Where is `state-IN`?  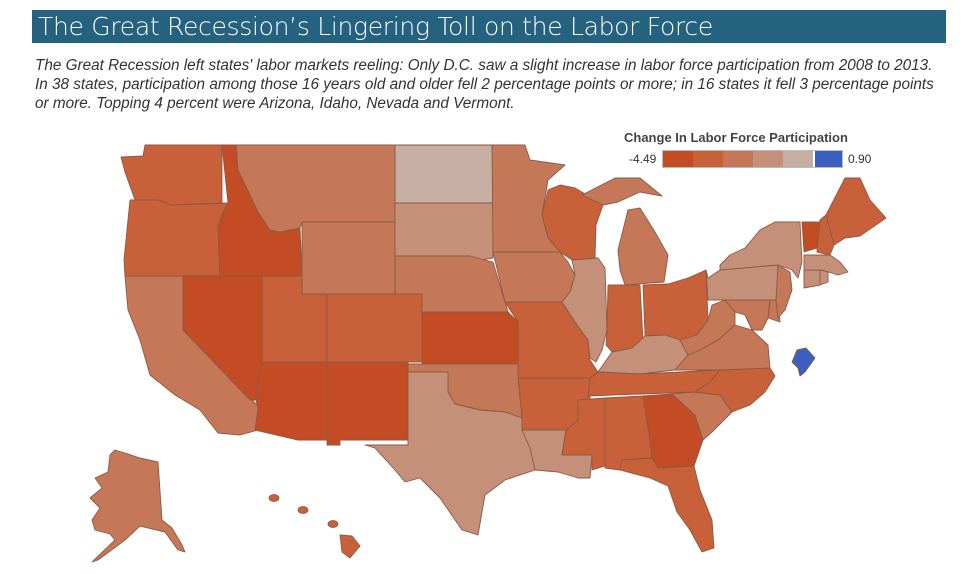
state-IN is located at coordinates (624, 318).